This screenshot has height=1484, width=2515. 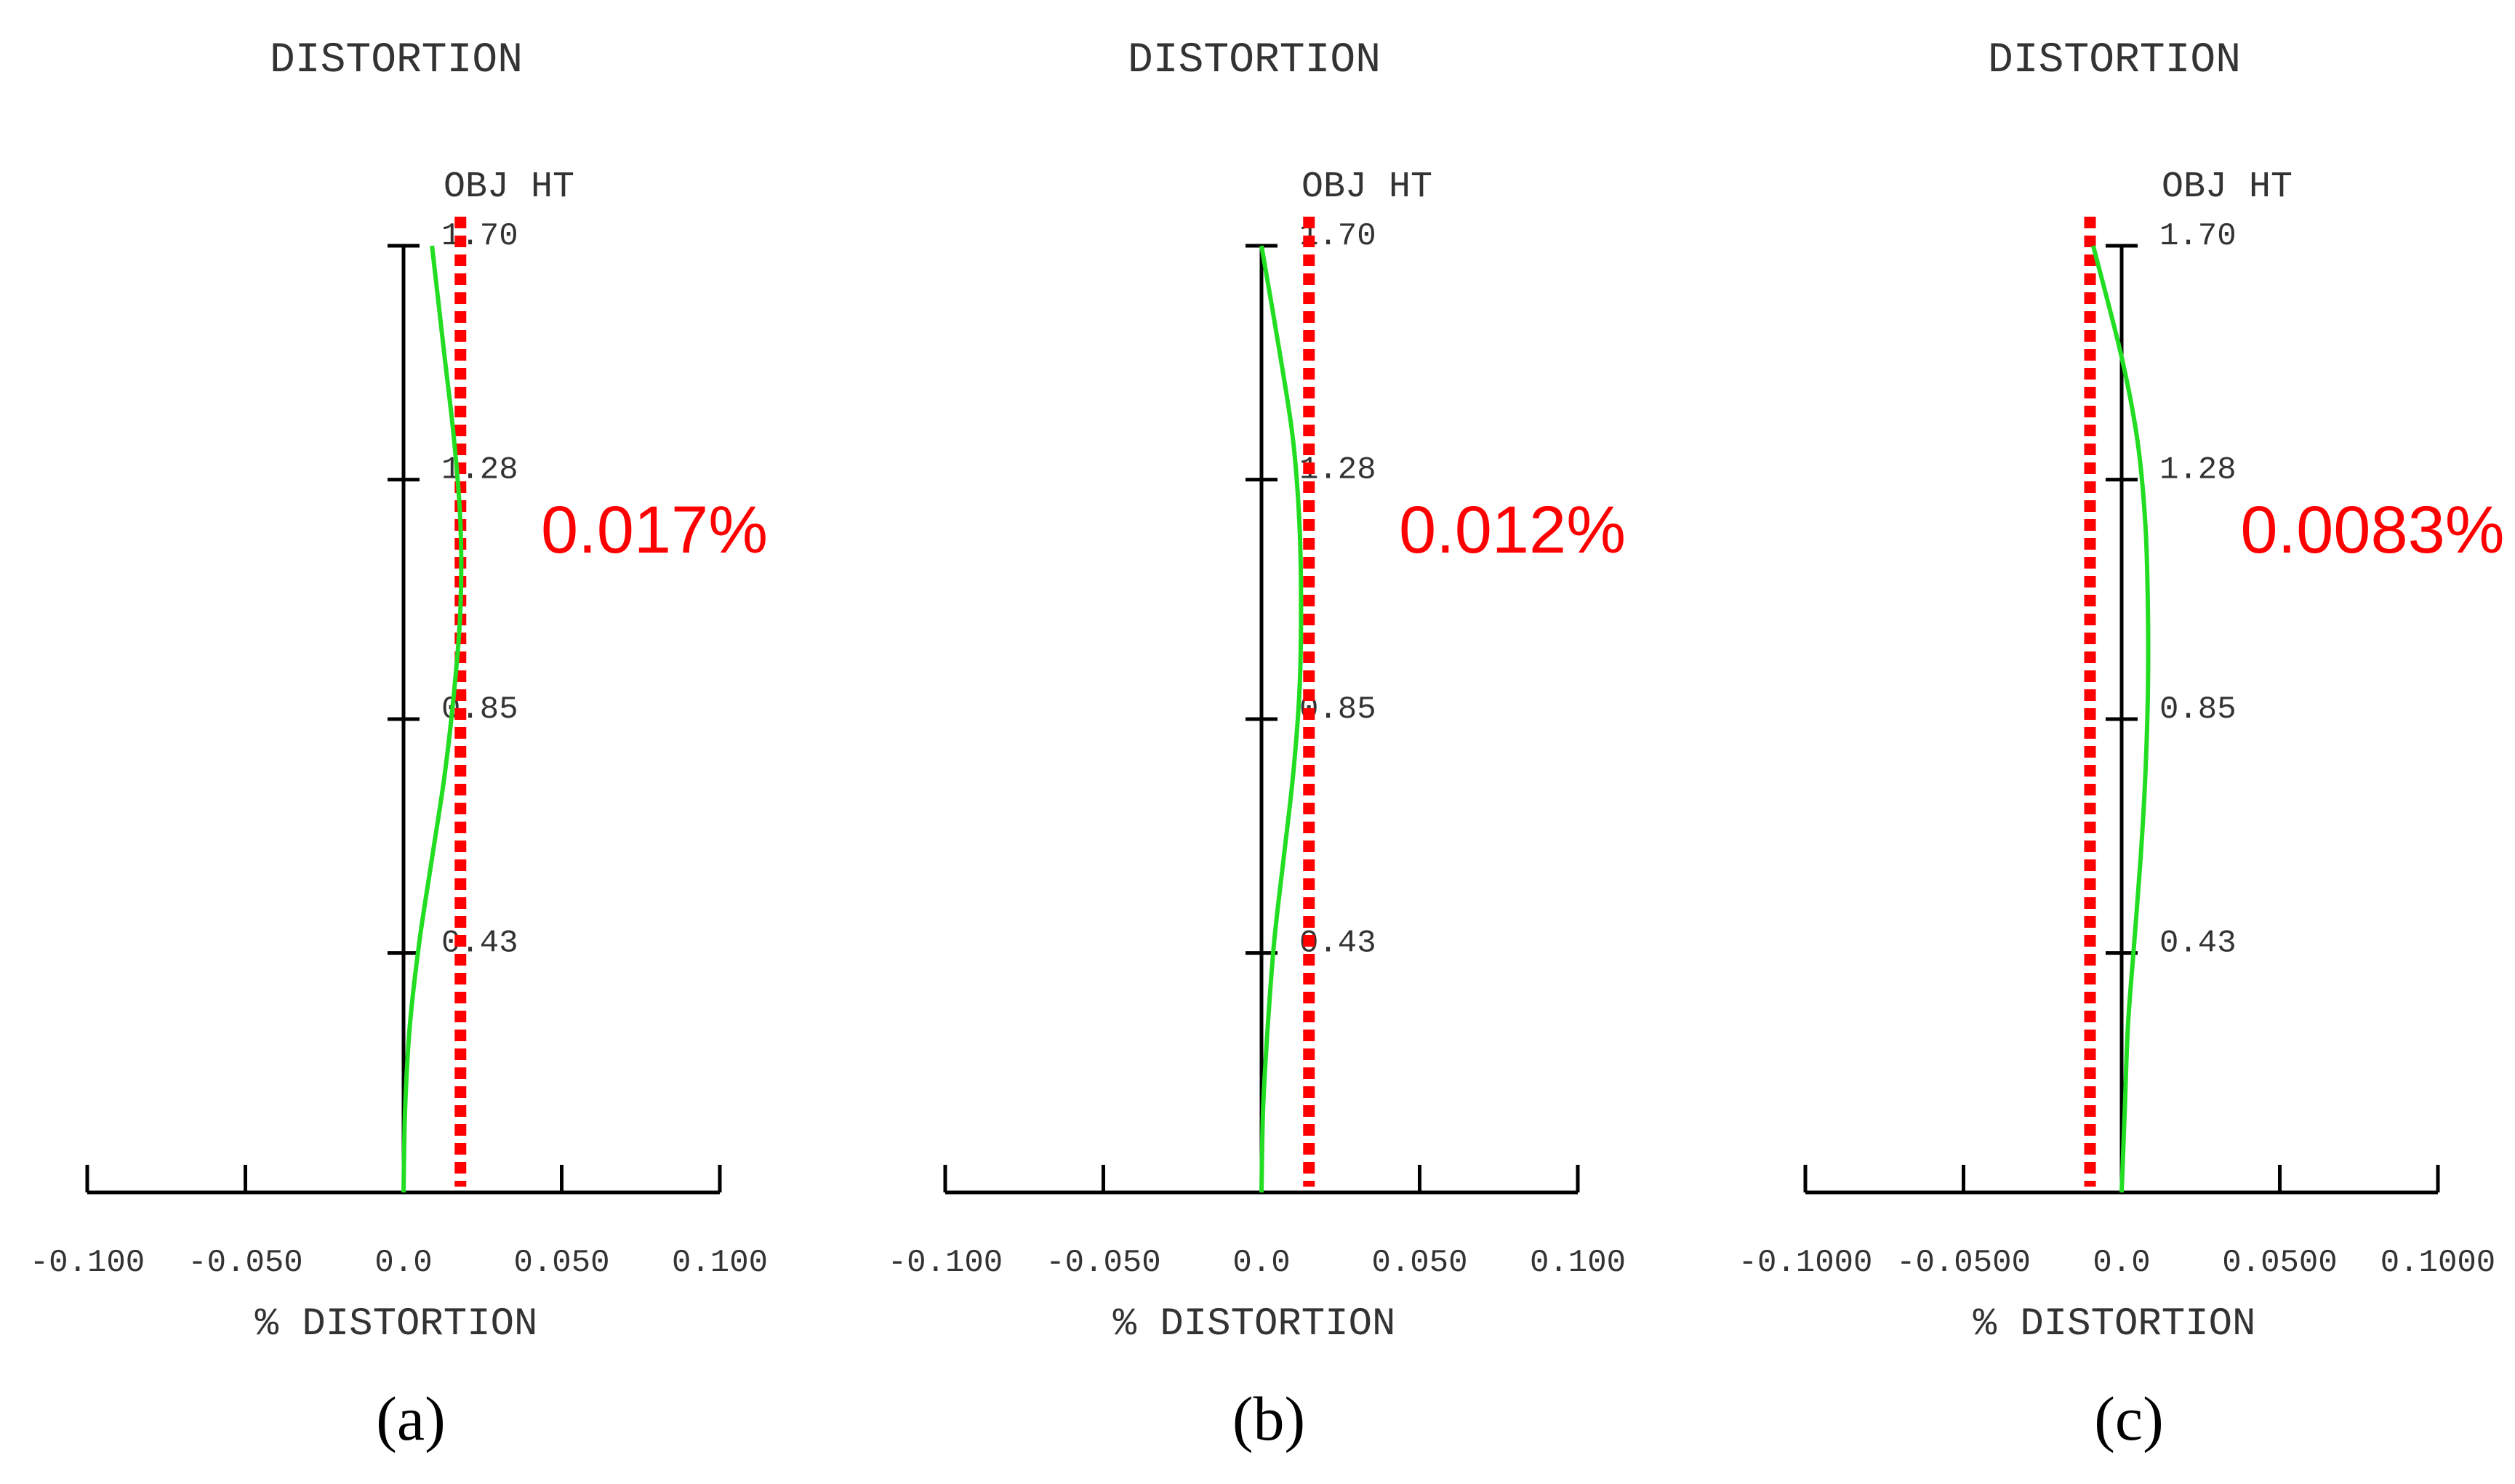 What do you see at coordinates (2279, 1263) in the screenshot?
I see `x-tick-label: 0.0500` at bounding box center [2279, 1263].